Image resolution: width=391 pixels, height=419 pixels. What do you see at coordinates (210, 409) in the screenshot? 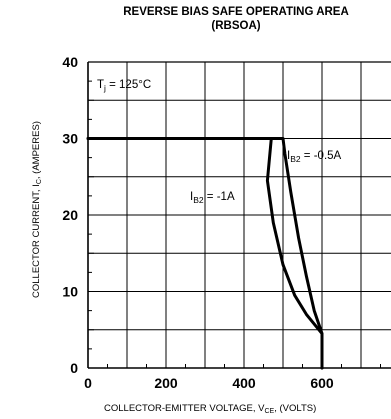
I see `x-axis-label: COLLECTOR-EMITTER VOLTAGE, VCE, (VOLTS)` at bounding box center [210, 409].